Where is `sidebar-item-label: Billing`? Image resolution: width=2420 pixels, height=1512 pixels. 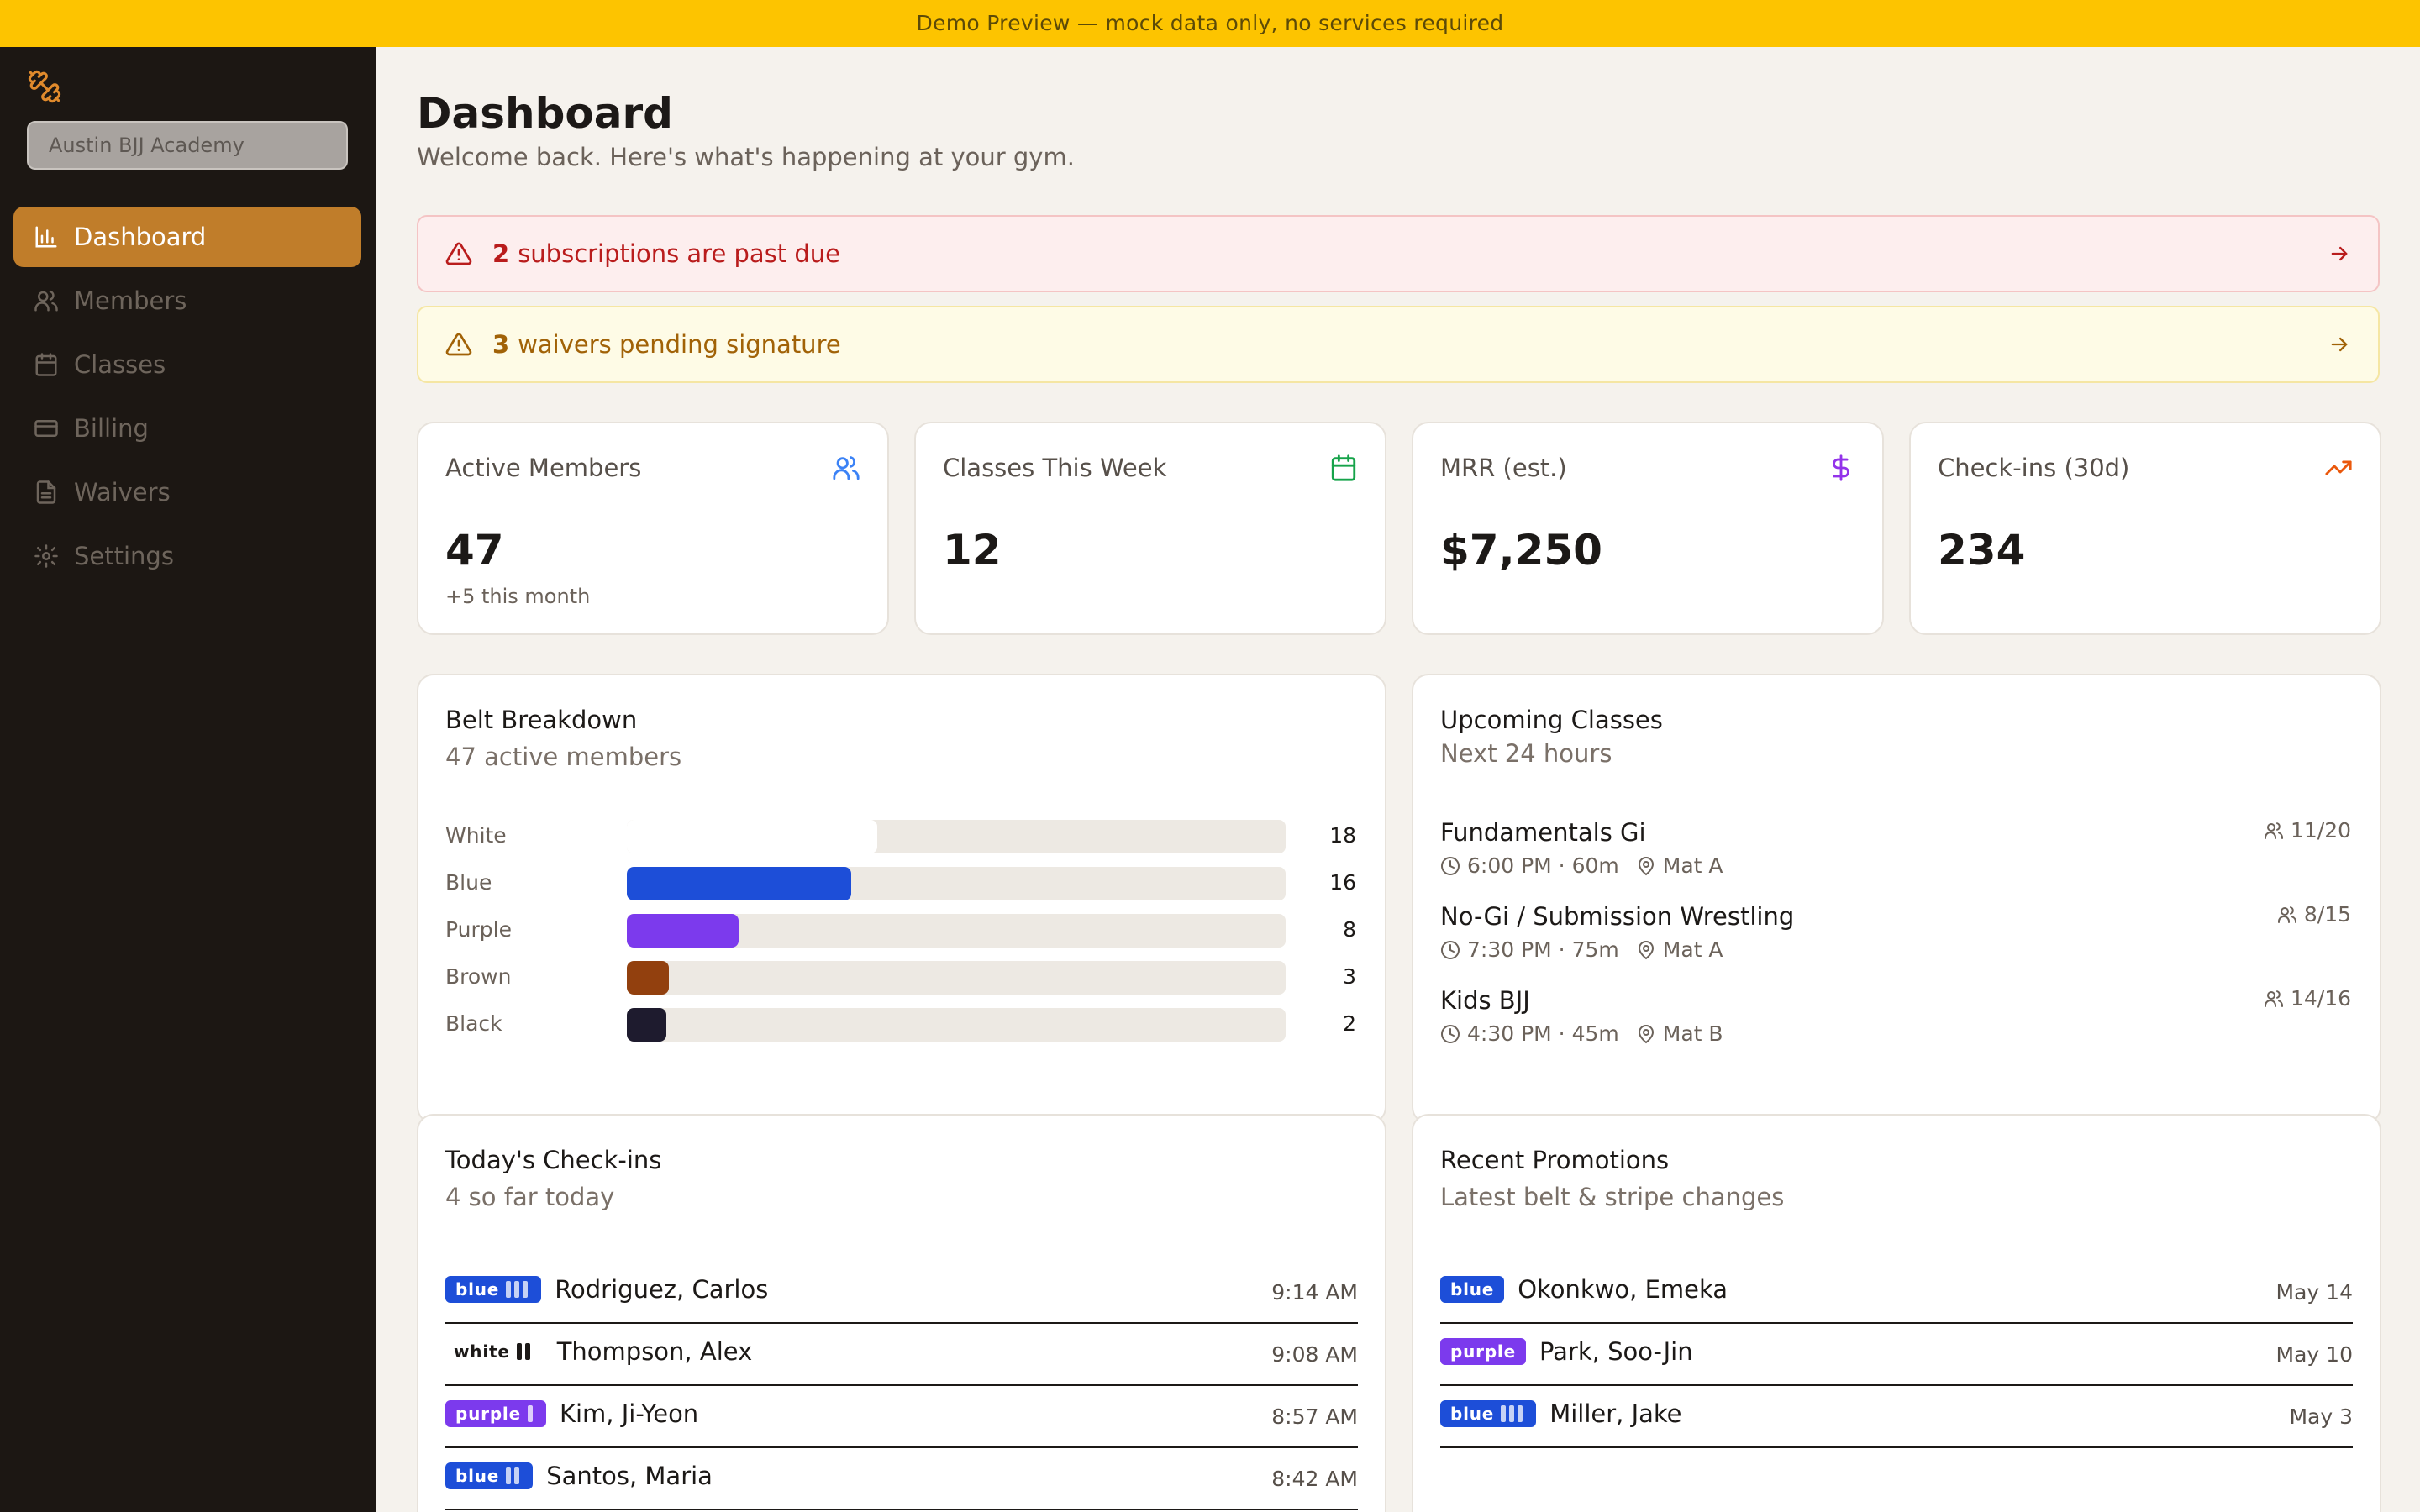 sidebar-item-label: Billing is located at coordinates (112, 428).